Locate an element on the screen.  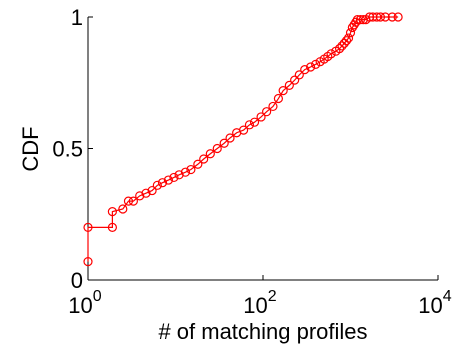
x-tick-label: 10⁰ is located at coordinates (84, 303).